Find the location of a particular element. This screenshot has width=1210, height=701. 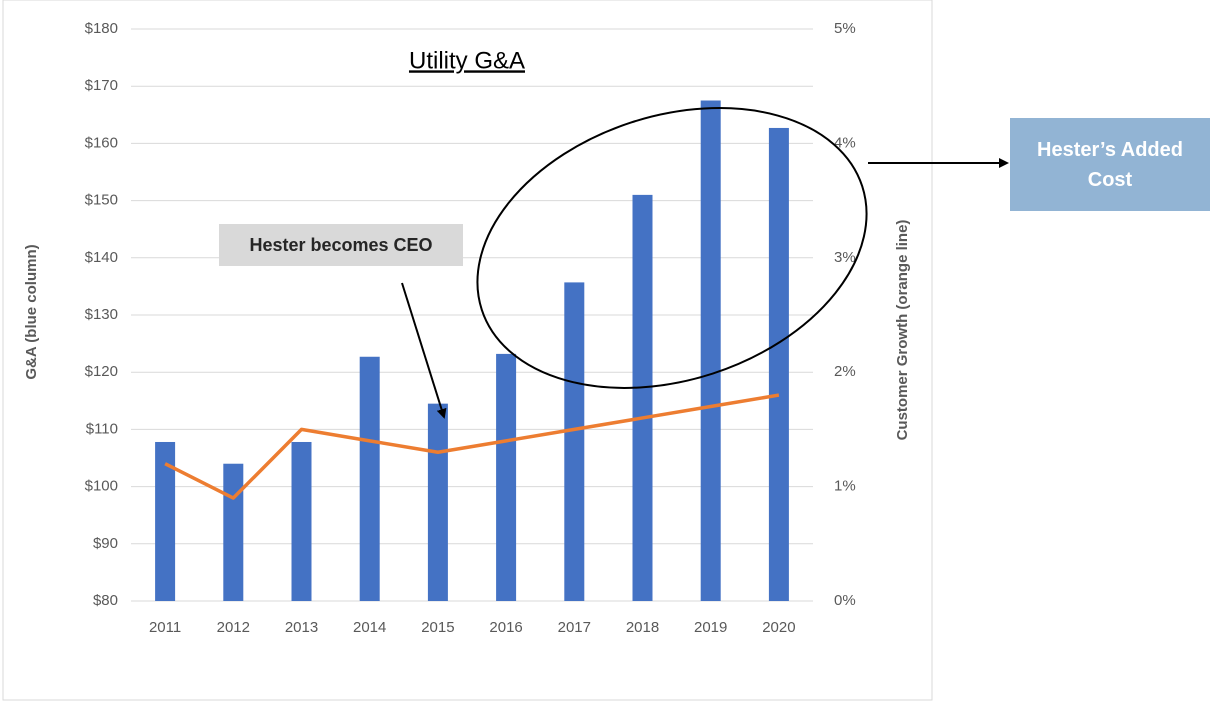

y2-tick-label: 5% is located at coordinates (845, 28).